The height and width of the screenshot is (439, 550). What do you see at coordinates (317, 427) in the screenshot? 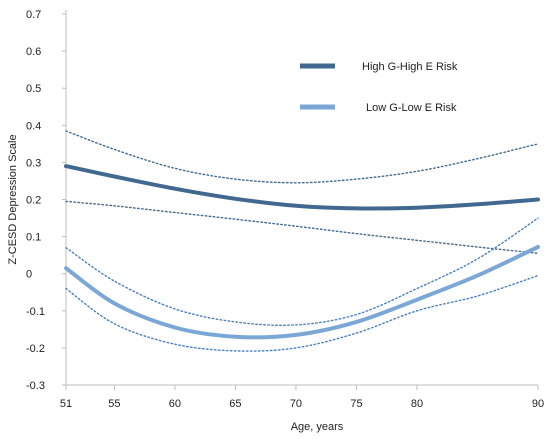
I see `x-axis-label: Age, years` at bounding box center [317, 427].